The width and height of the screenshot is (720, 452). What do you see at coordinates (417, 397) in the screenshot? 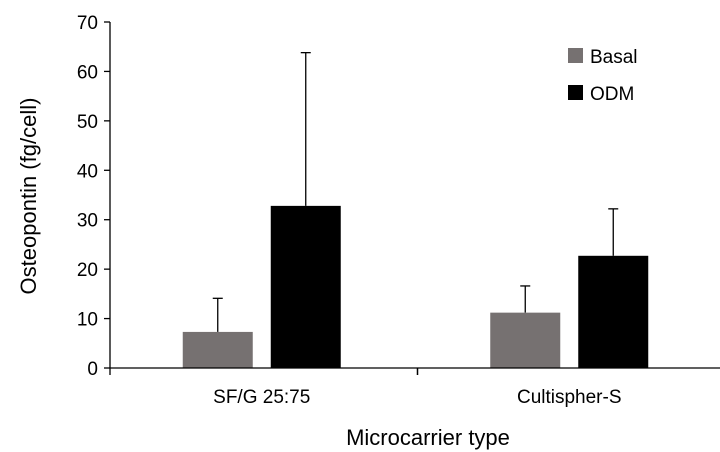
I see `x-axis-category-labels: SF/G 25:75 Cultispher-S` at bounding box center [417, 397].